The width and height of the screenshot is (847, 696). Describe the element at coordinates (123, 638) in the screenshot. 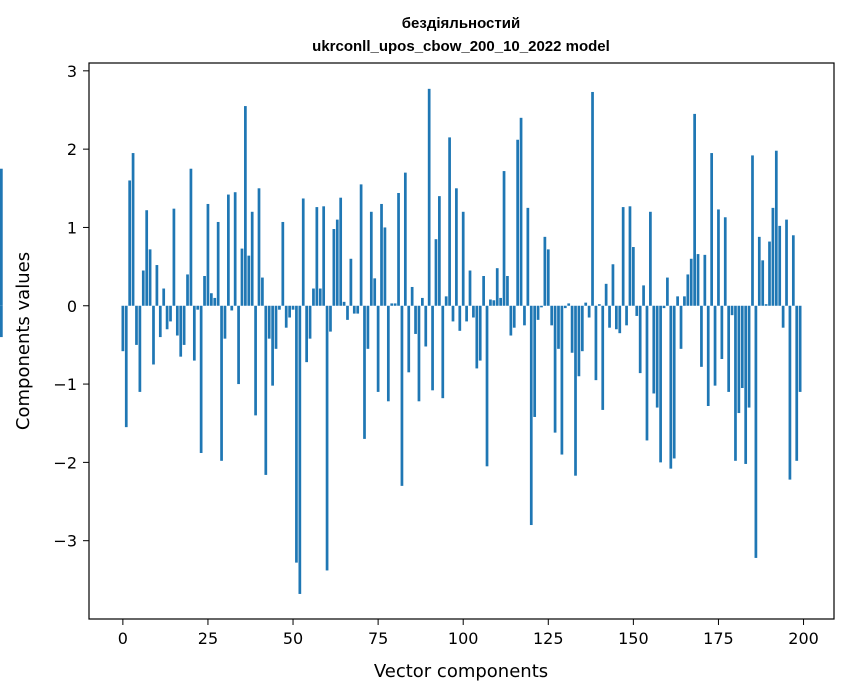

I see `x-tick-label: 0` at that location.